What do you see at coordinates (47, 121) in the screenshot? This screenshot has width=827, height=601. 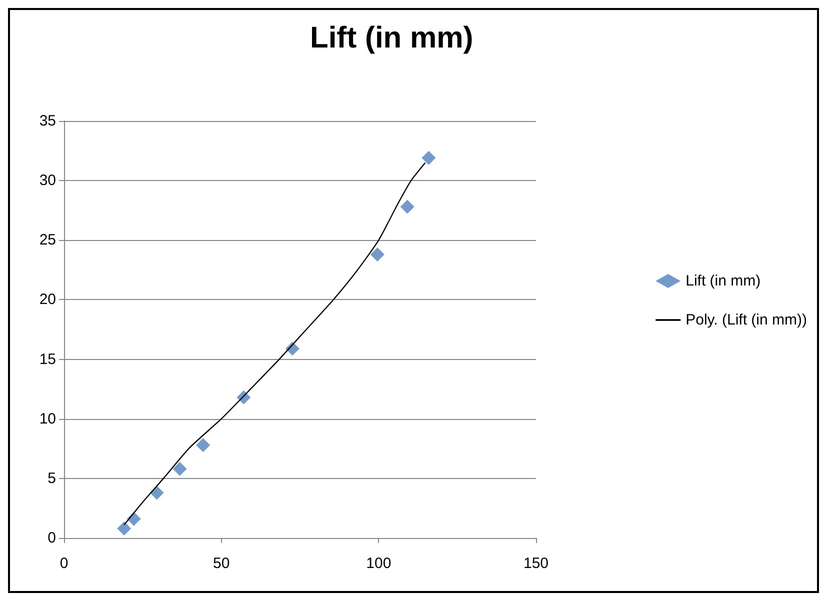 I see `y-tick-label: 35` at bounding box center [47, 121].